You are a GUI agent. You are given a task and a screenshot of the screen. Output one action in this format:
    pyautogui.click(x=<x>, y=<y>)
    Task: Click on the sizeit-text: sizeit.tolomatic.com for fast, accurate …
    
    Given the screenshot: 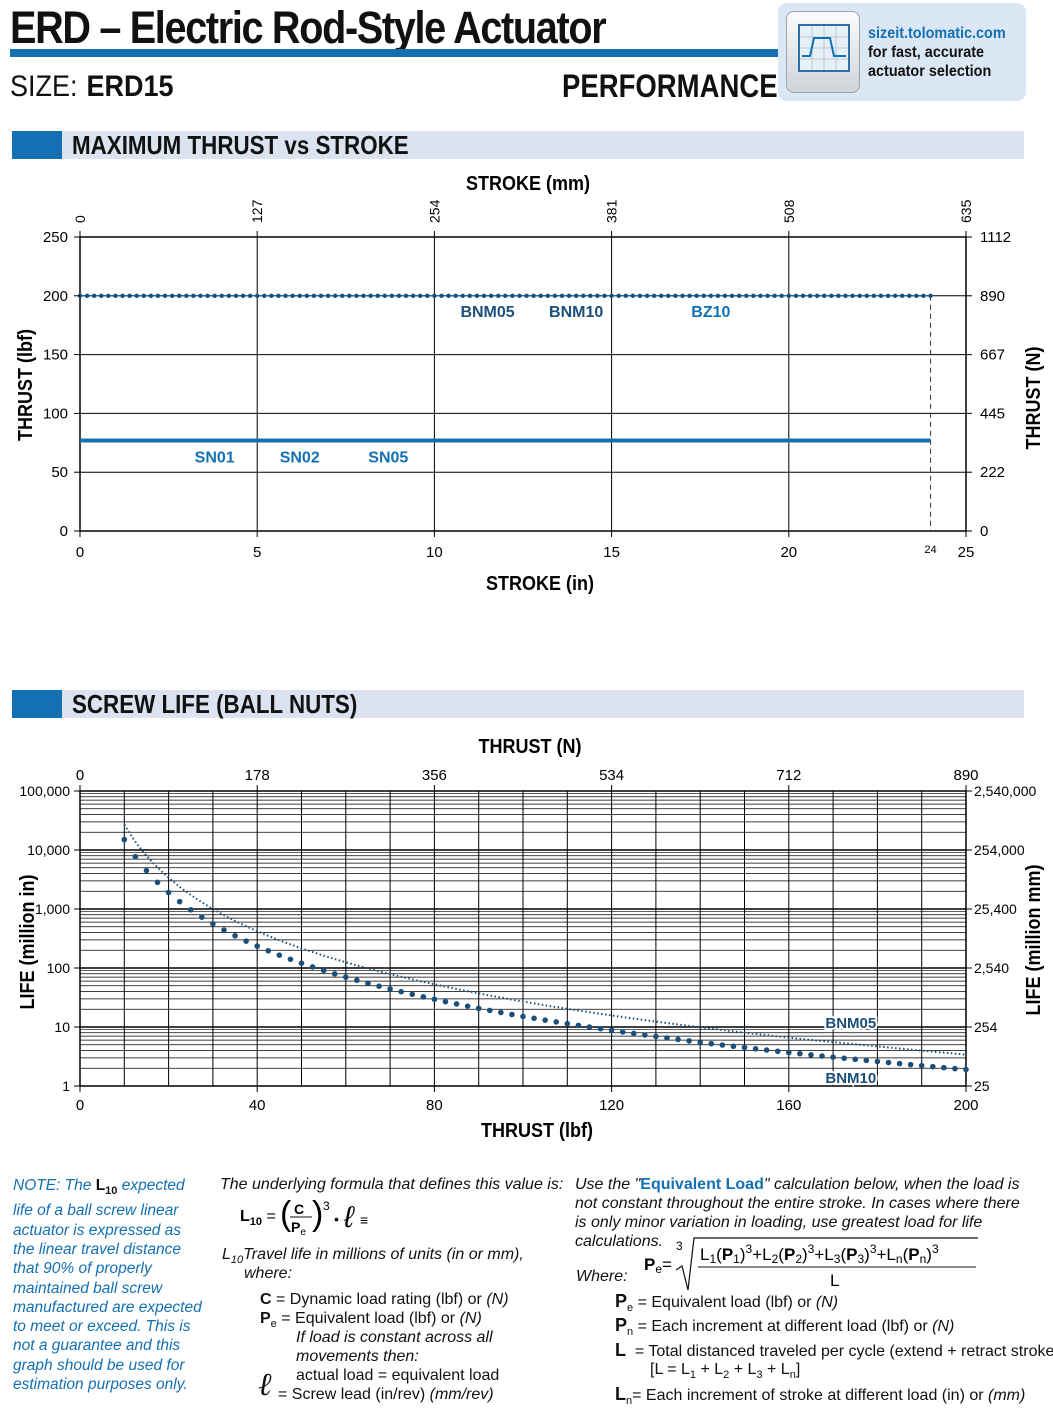 What is the action you would take?
    pyautogui.click(x=937, y=52)
    